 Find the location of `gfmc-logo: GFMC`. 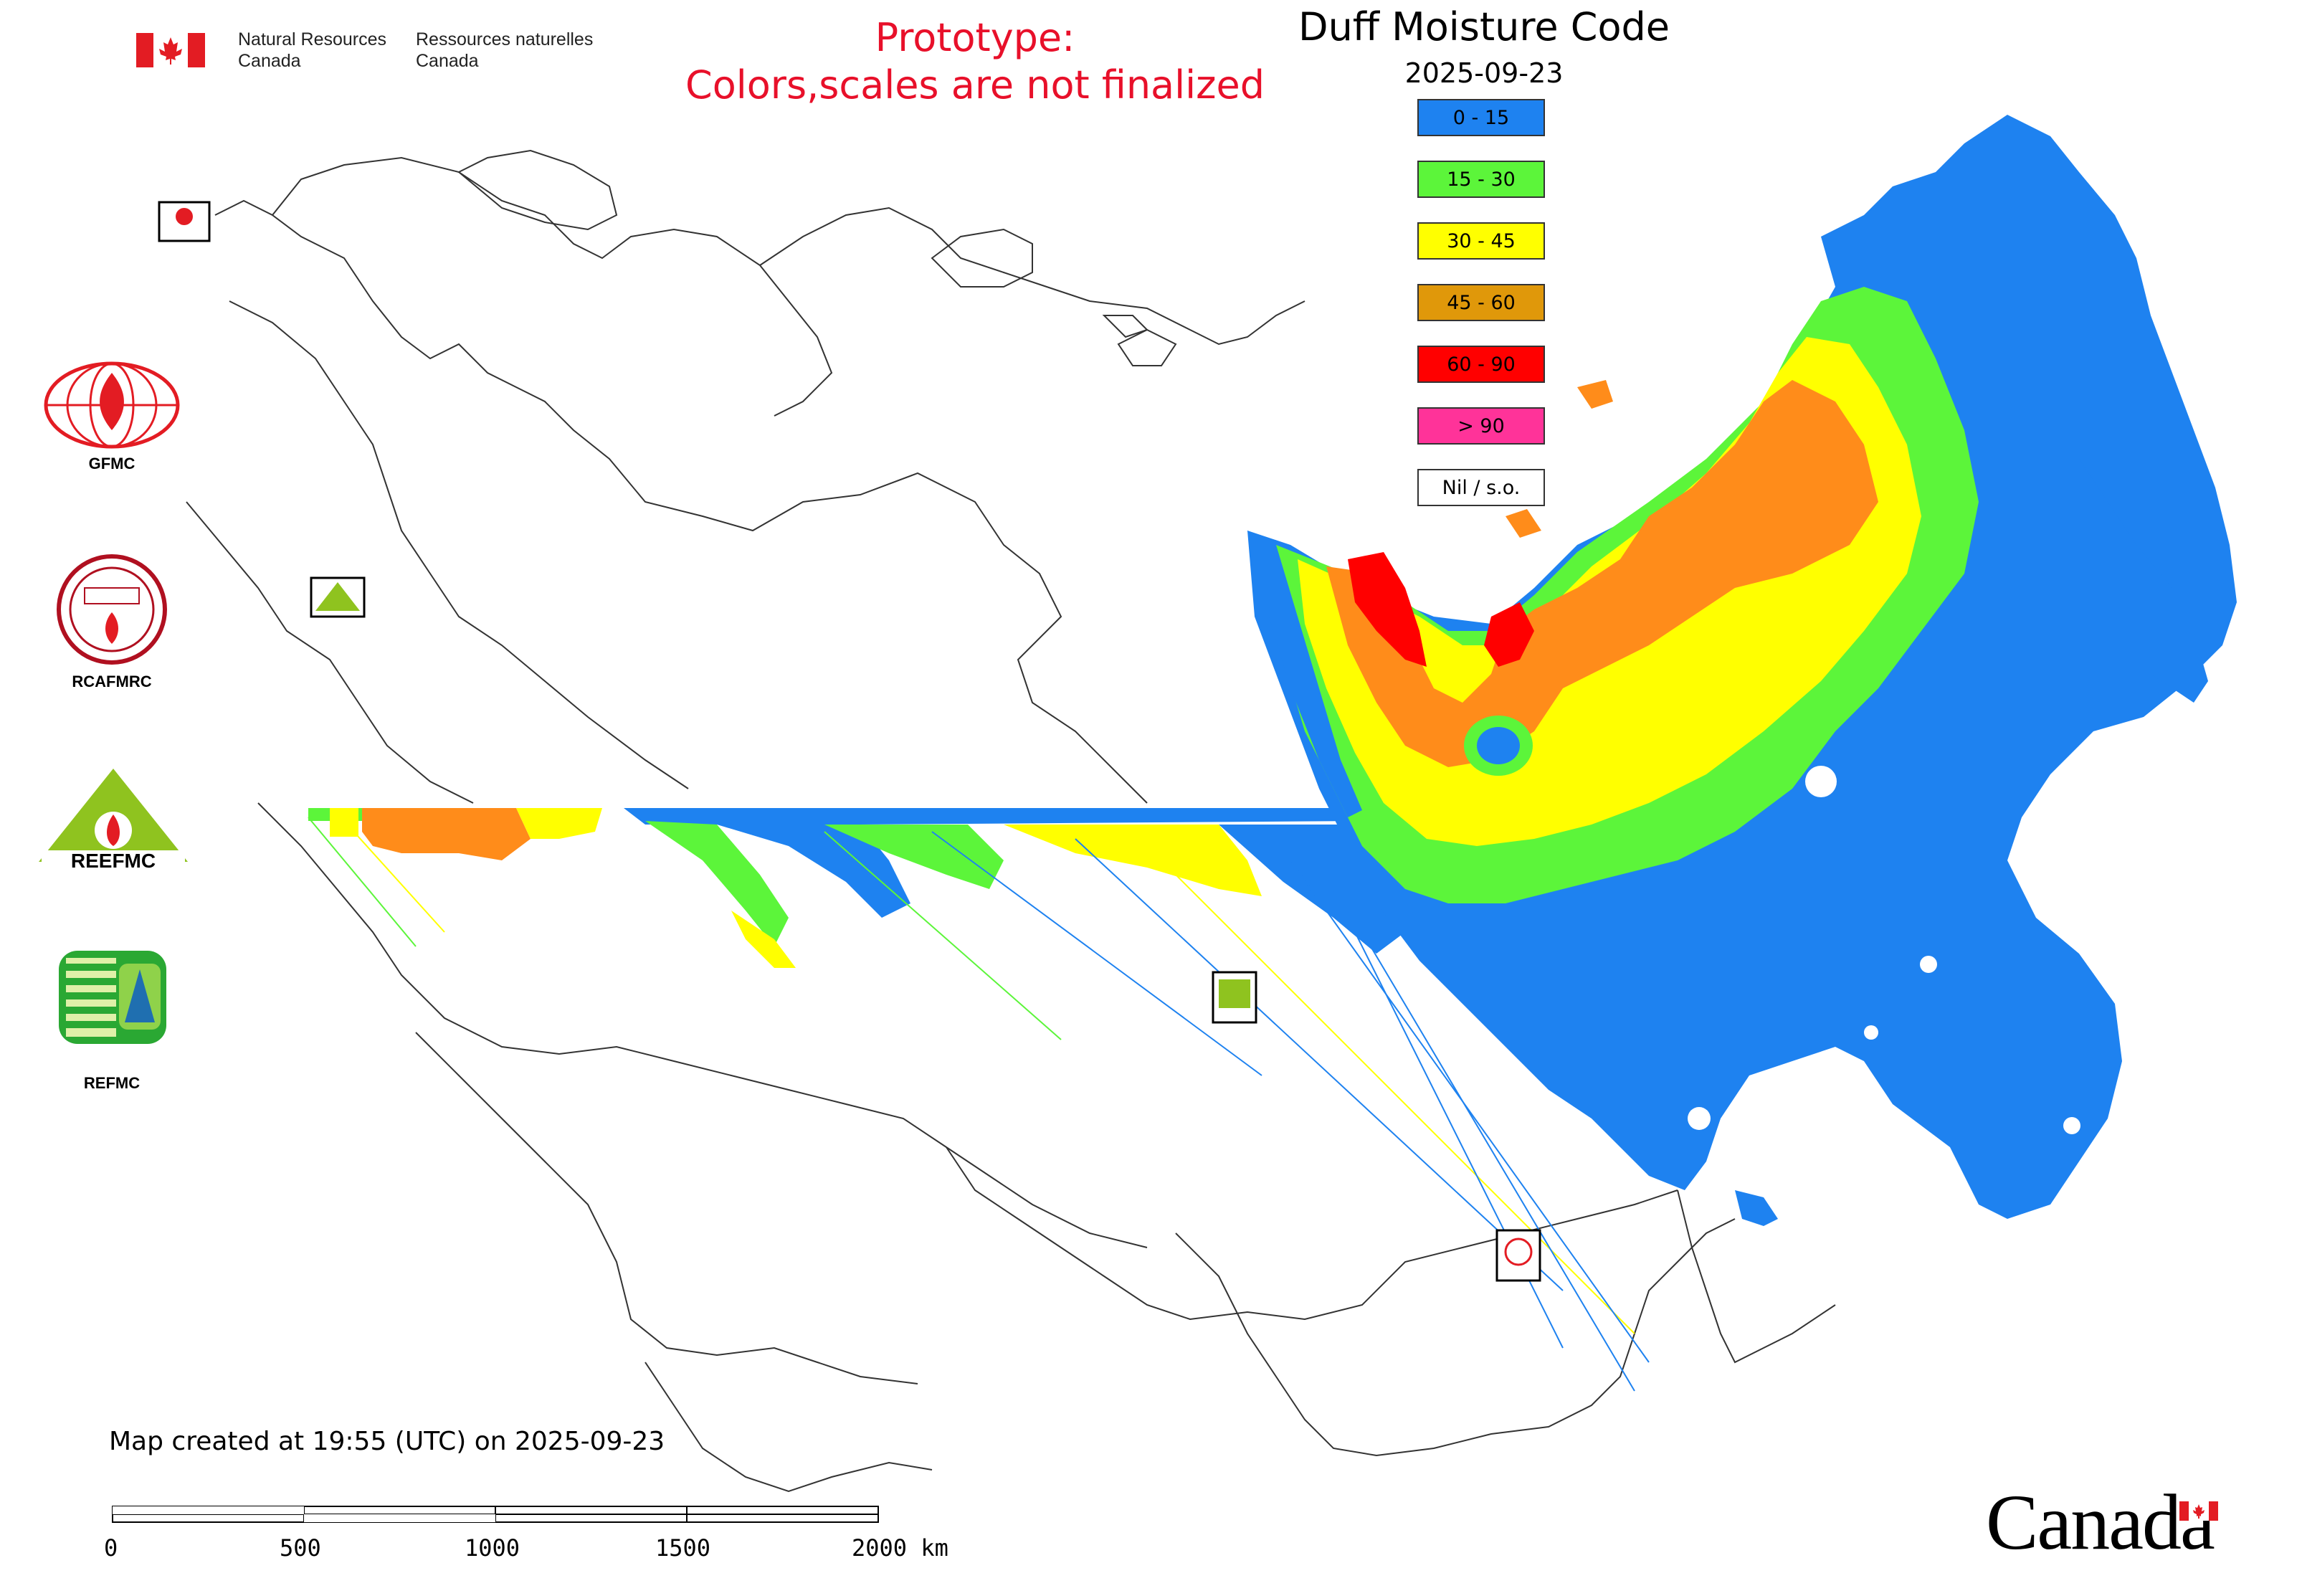

gfmc-logo: GFMC is located at coordinates (112, 419).